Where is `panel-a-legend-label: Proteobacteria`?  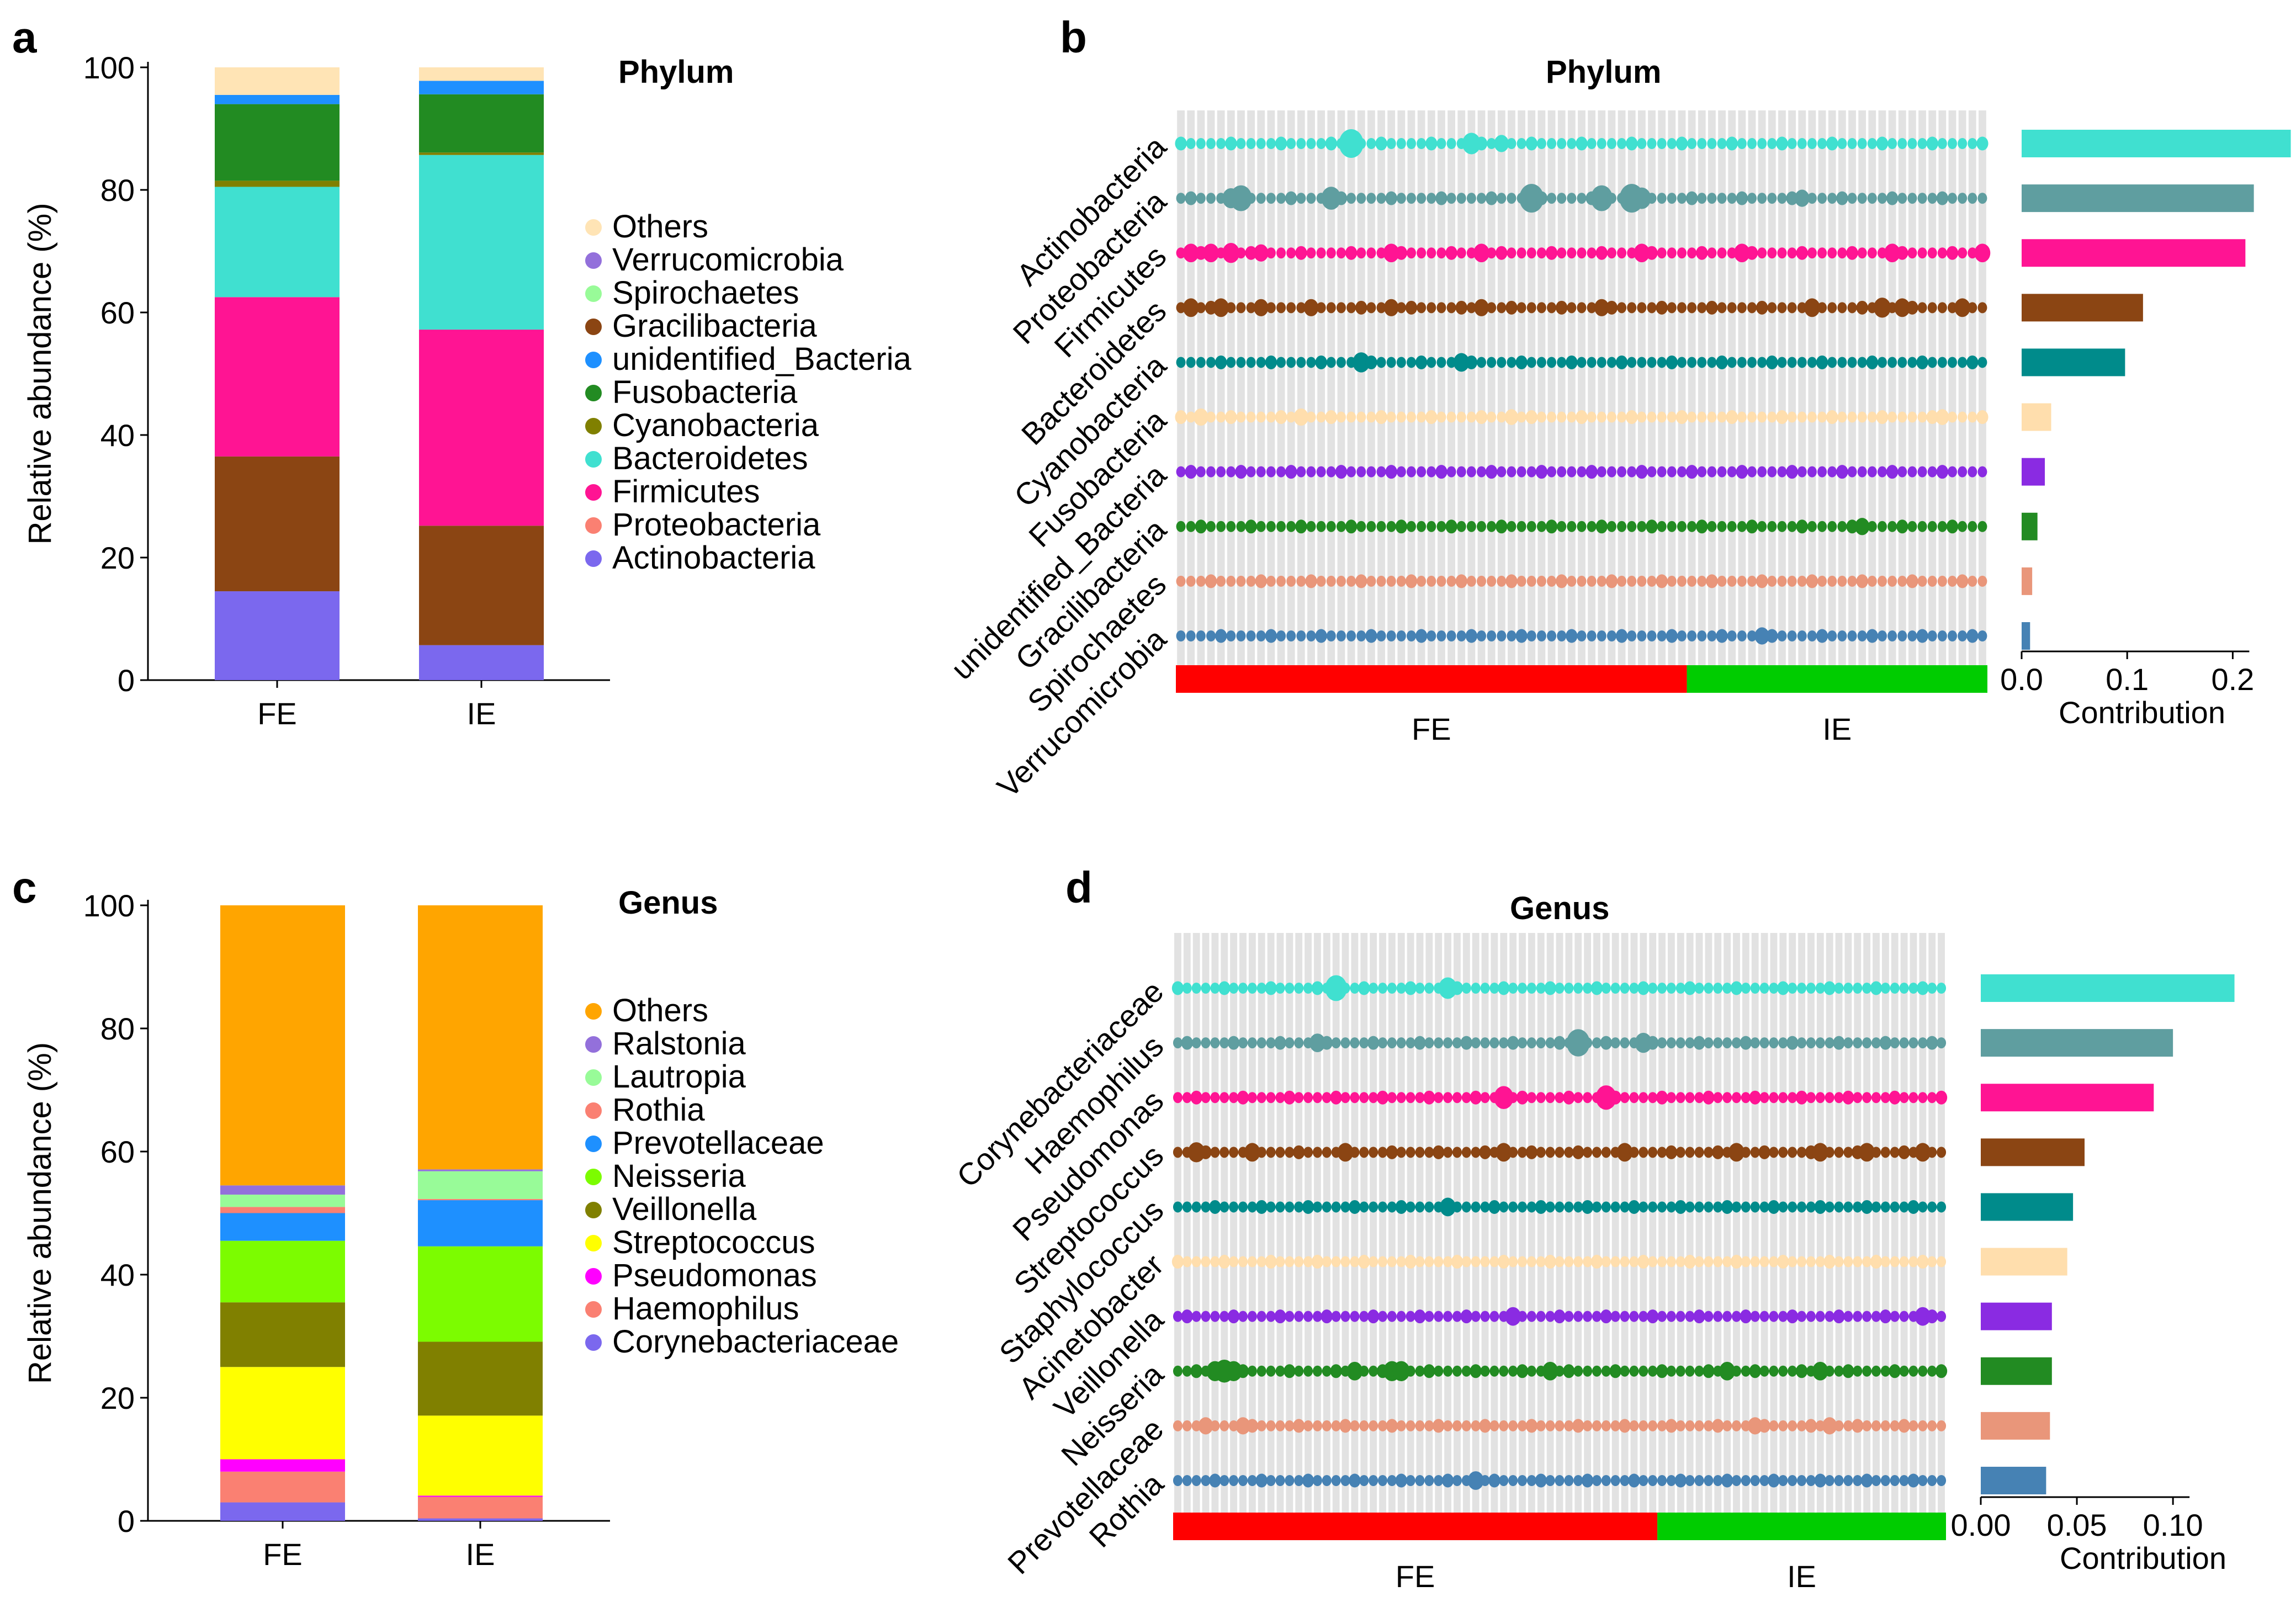
panel-a-legend-label: Proteobacteria is located at coordinates (716, 525).